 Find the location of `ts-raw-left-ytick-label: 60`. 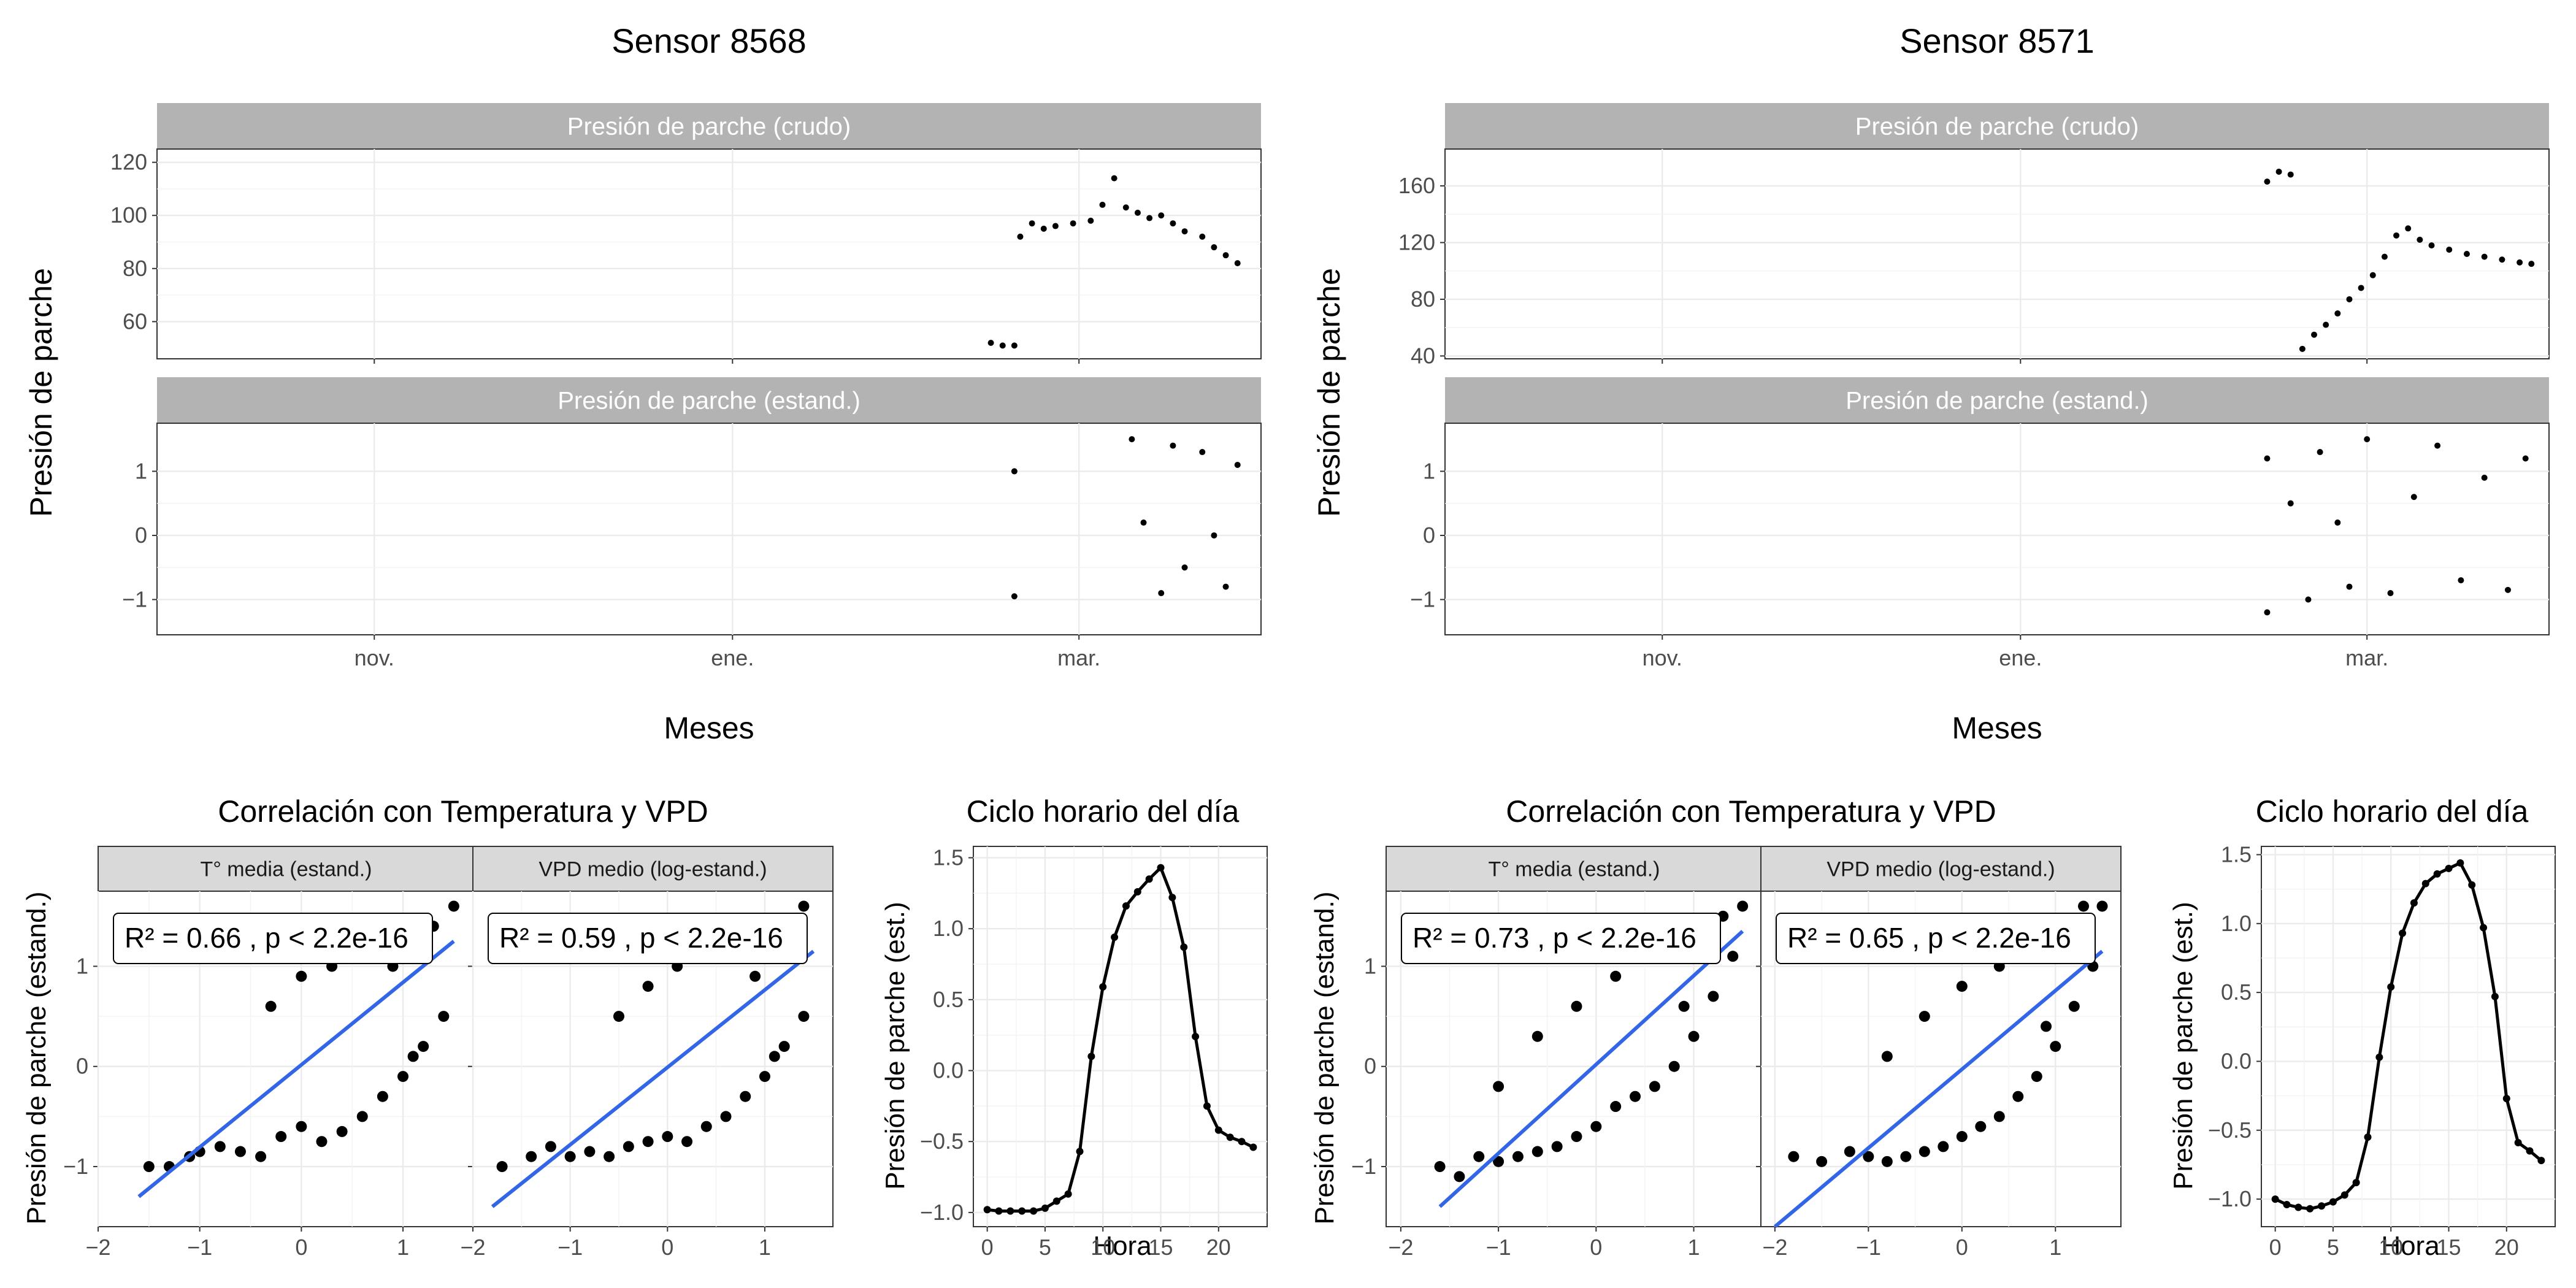

ts-raw-left-ytick-label: 60 is located at coordinates (135, 321).